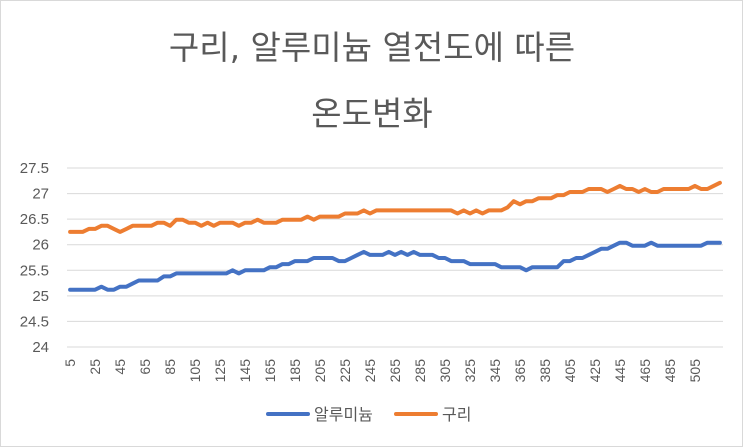 The width and height of the screenshot is (743, 448). What do you see at coordinates (645, 371) in the screenshot?
I see `x-tick-label: 465` at bounding box center [645, 371].